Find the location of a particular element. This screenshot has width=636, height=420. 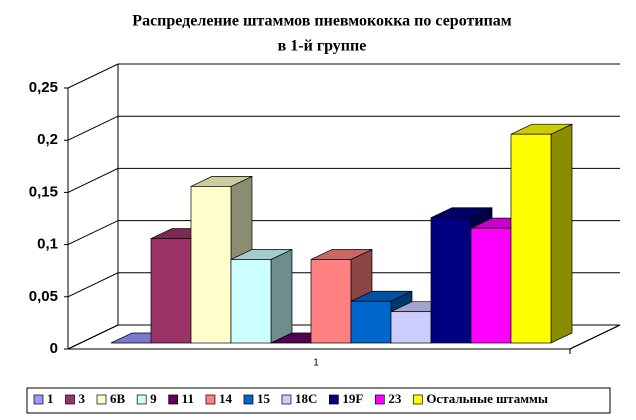

legend-label: 19F is located at coordinates (352, 398).